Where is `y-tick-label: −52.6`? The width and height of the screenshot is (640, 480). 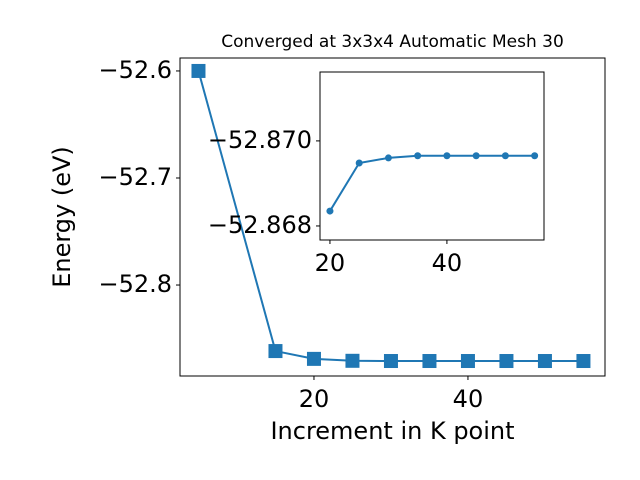
y-tick-label: −52.6 is located at coordinates (135, 70).